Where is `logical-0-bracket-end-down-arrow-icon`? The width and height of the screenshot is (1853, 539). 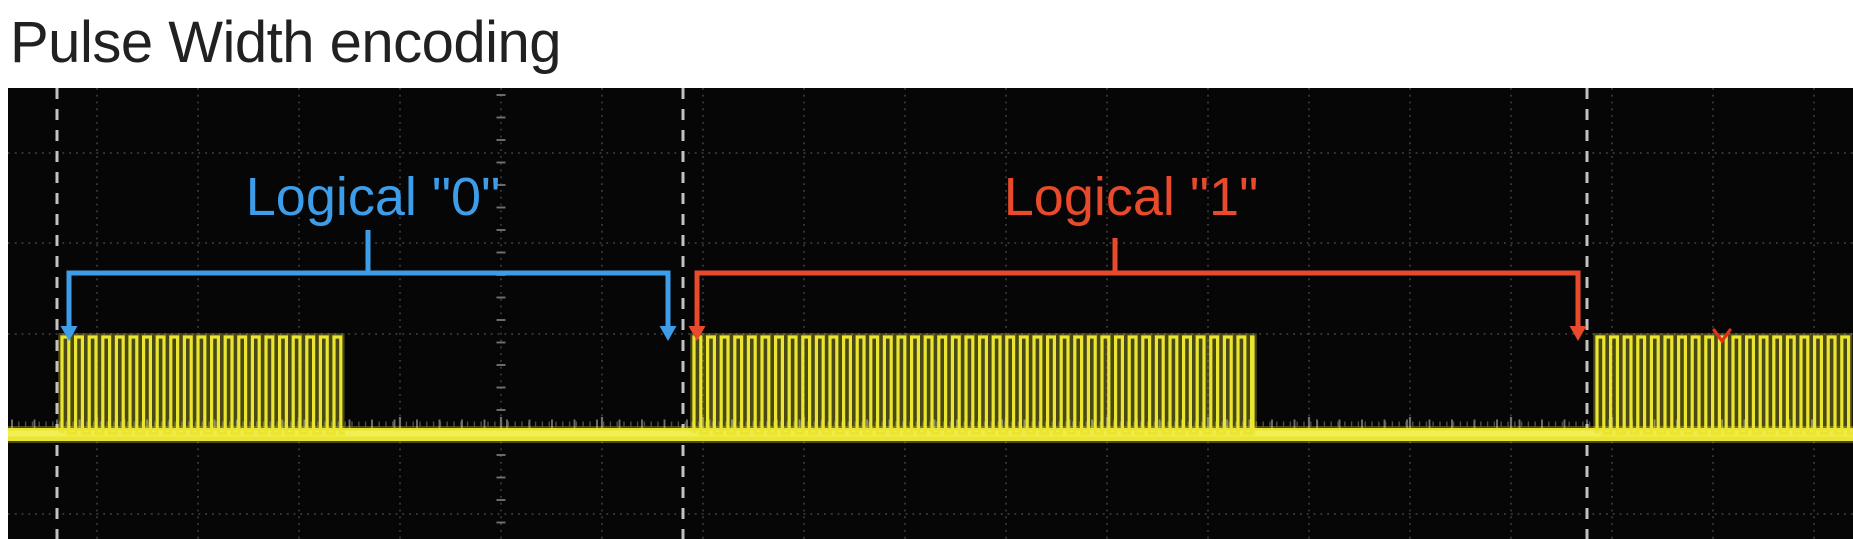 logical-0-bracket-end-down-arrow-icon is located at coordinates (668, 333).